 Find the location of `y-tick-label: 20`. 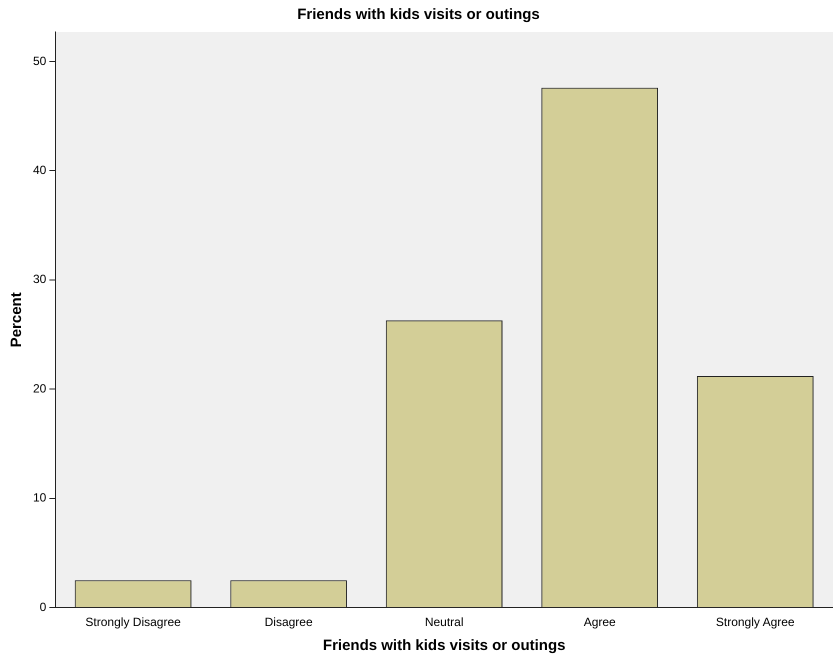

y-tick-label: 20 is located at coordinates (39, 388).